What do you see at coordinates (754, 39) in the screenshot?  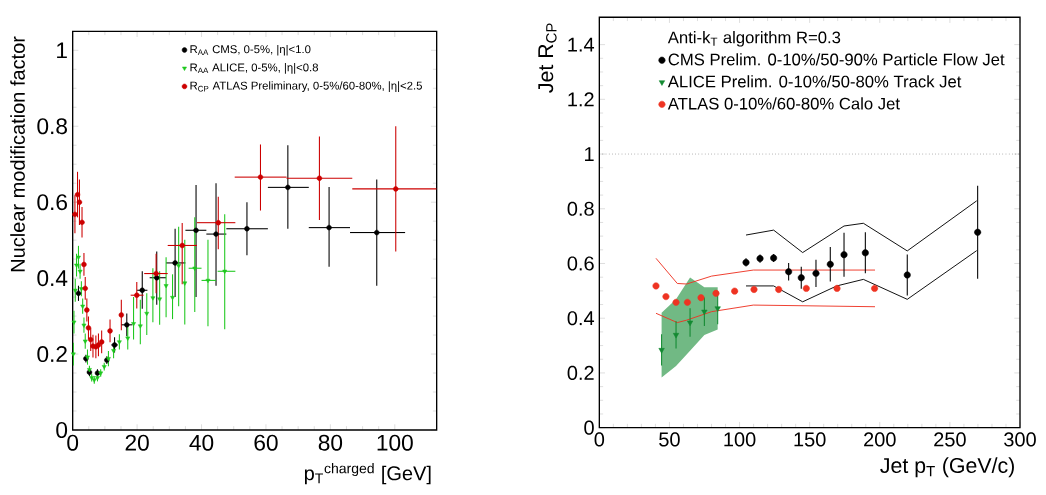 I see `legend-title: Anti-k$_{T}$ algorithm R=0.3` at bounding box center [754, 39].